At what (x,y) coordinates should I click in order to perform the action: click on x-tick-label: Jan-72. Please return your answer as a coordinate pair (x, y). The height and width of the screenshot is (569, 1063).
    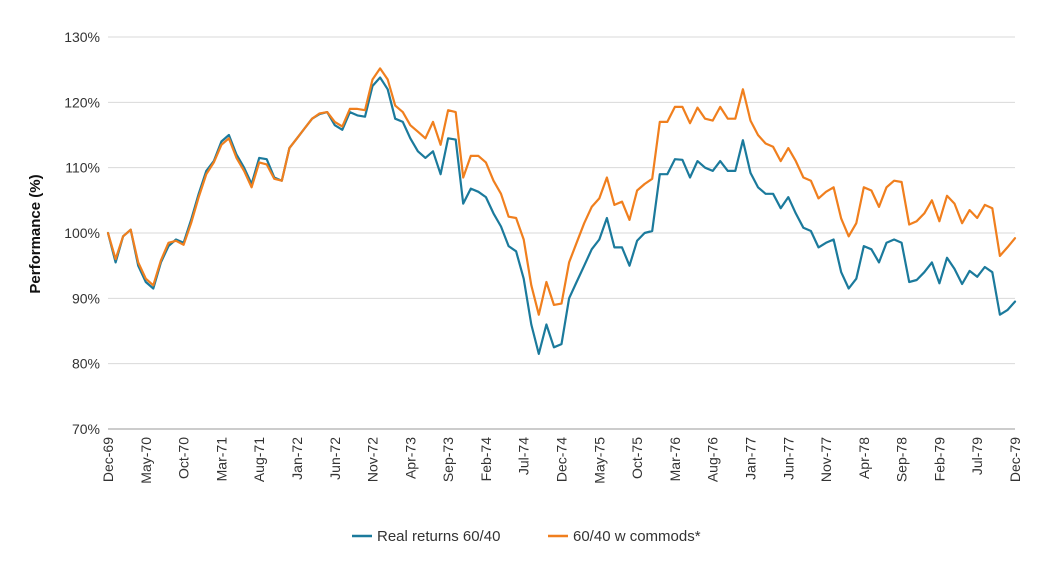
    Looking at the image, I should click on (297, 458).